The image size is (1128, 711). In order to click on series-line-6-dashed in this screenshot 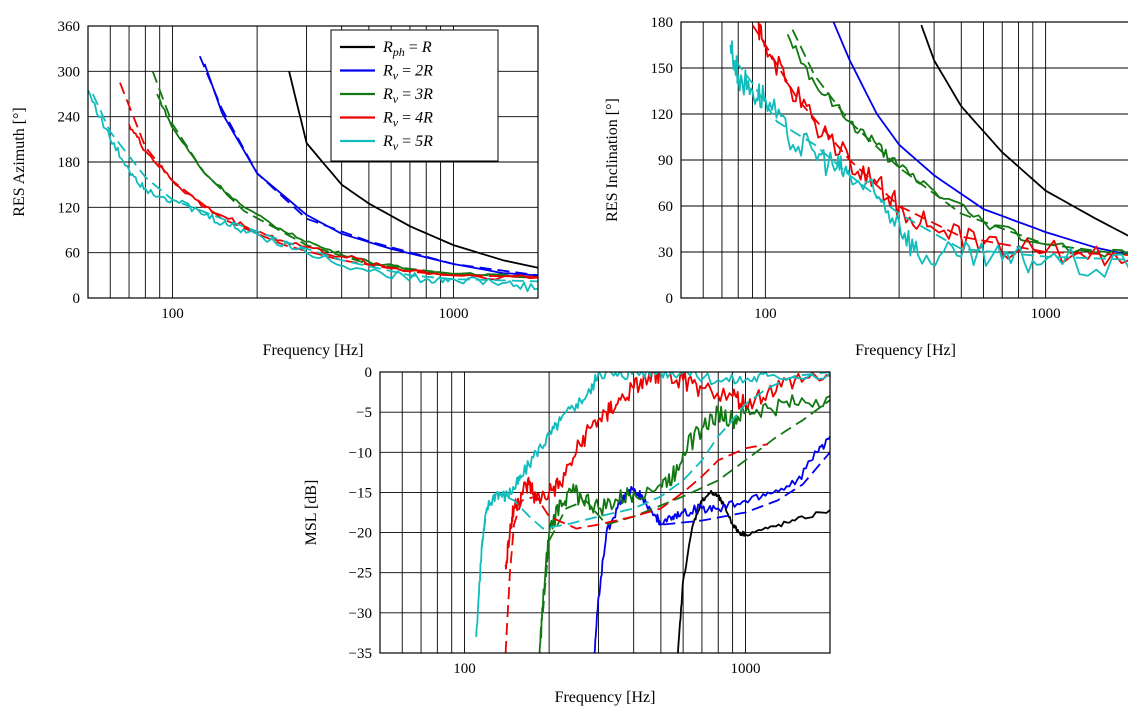, I will do `click(939, 140)`.